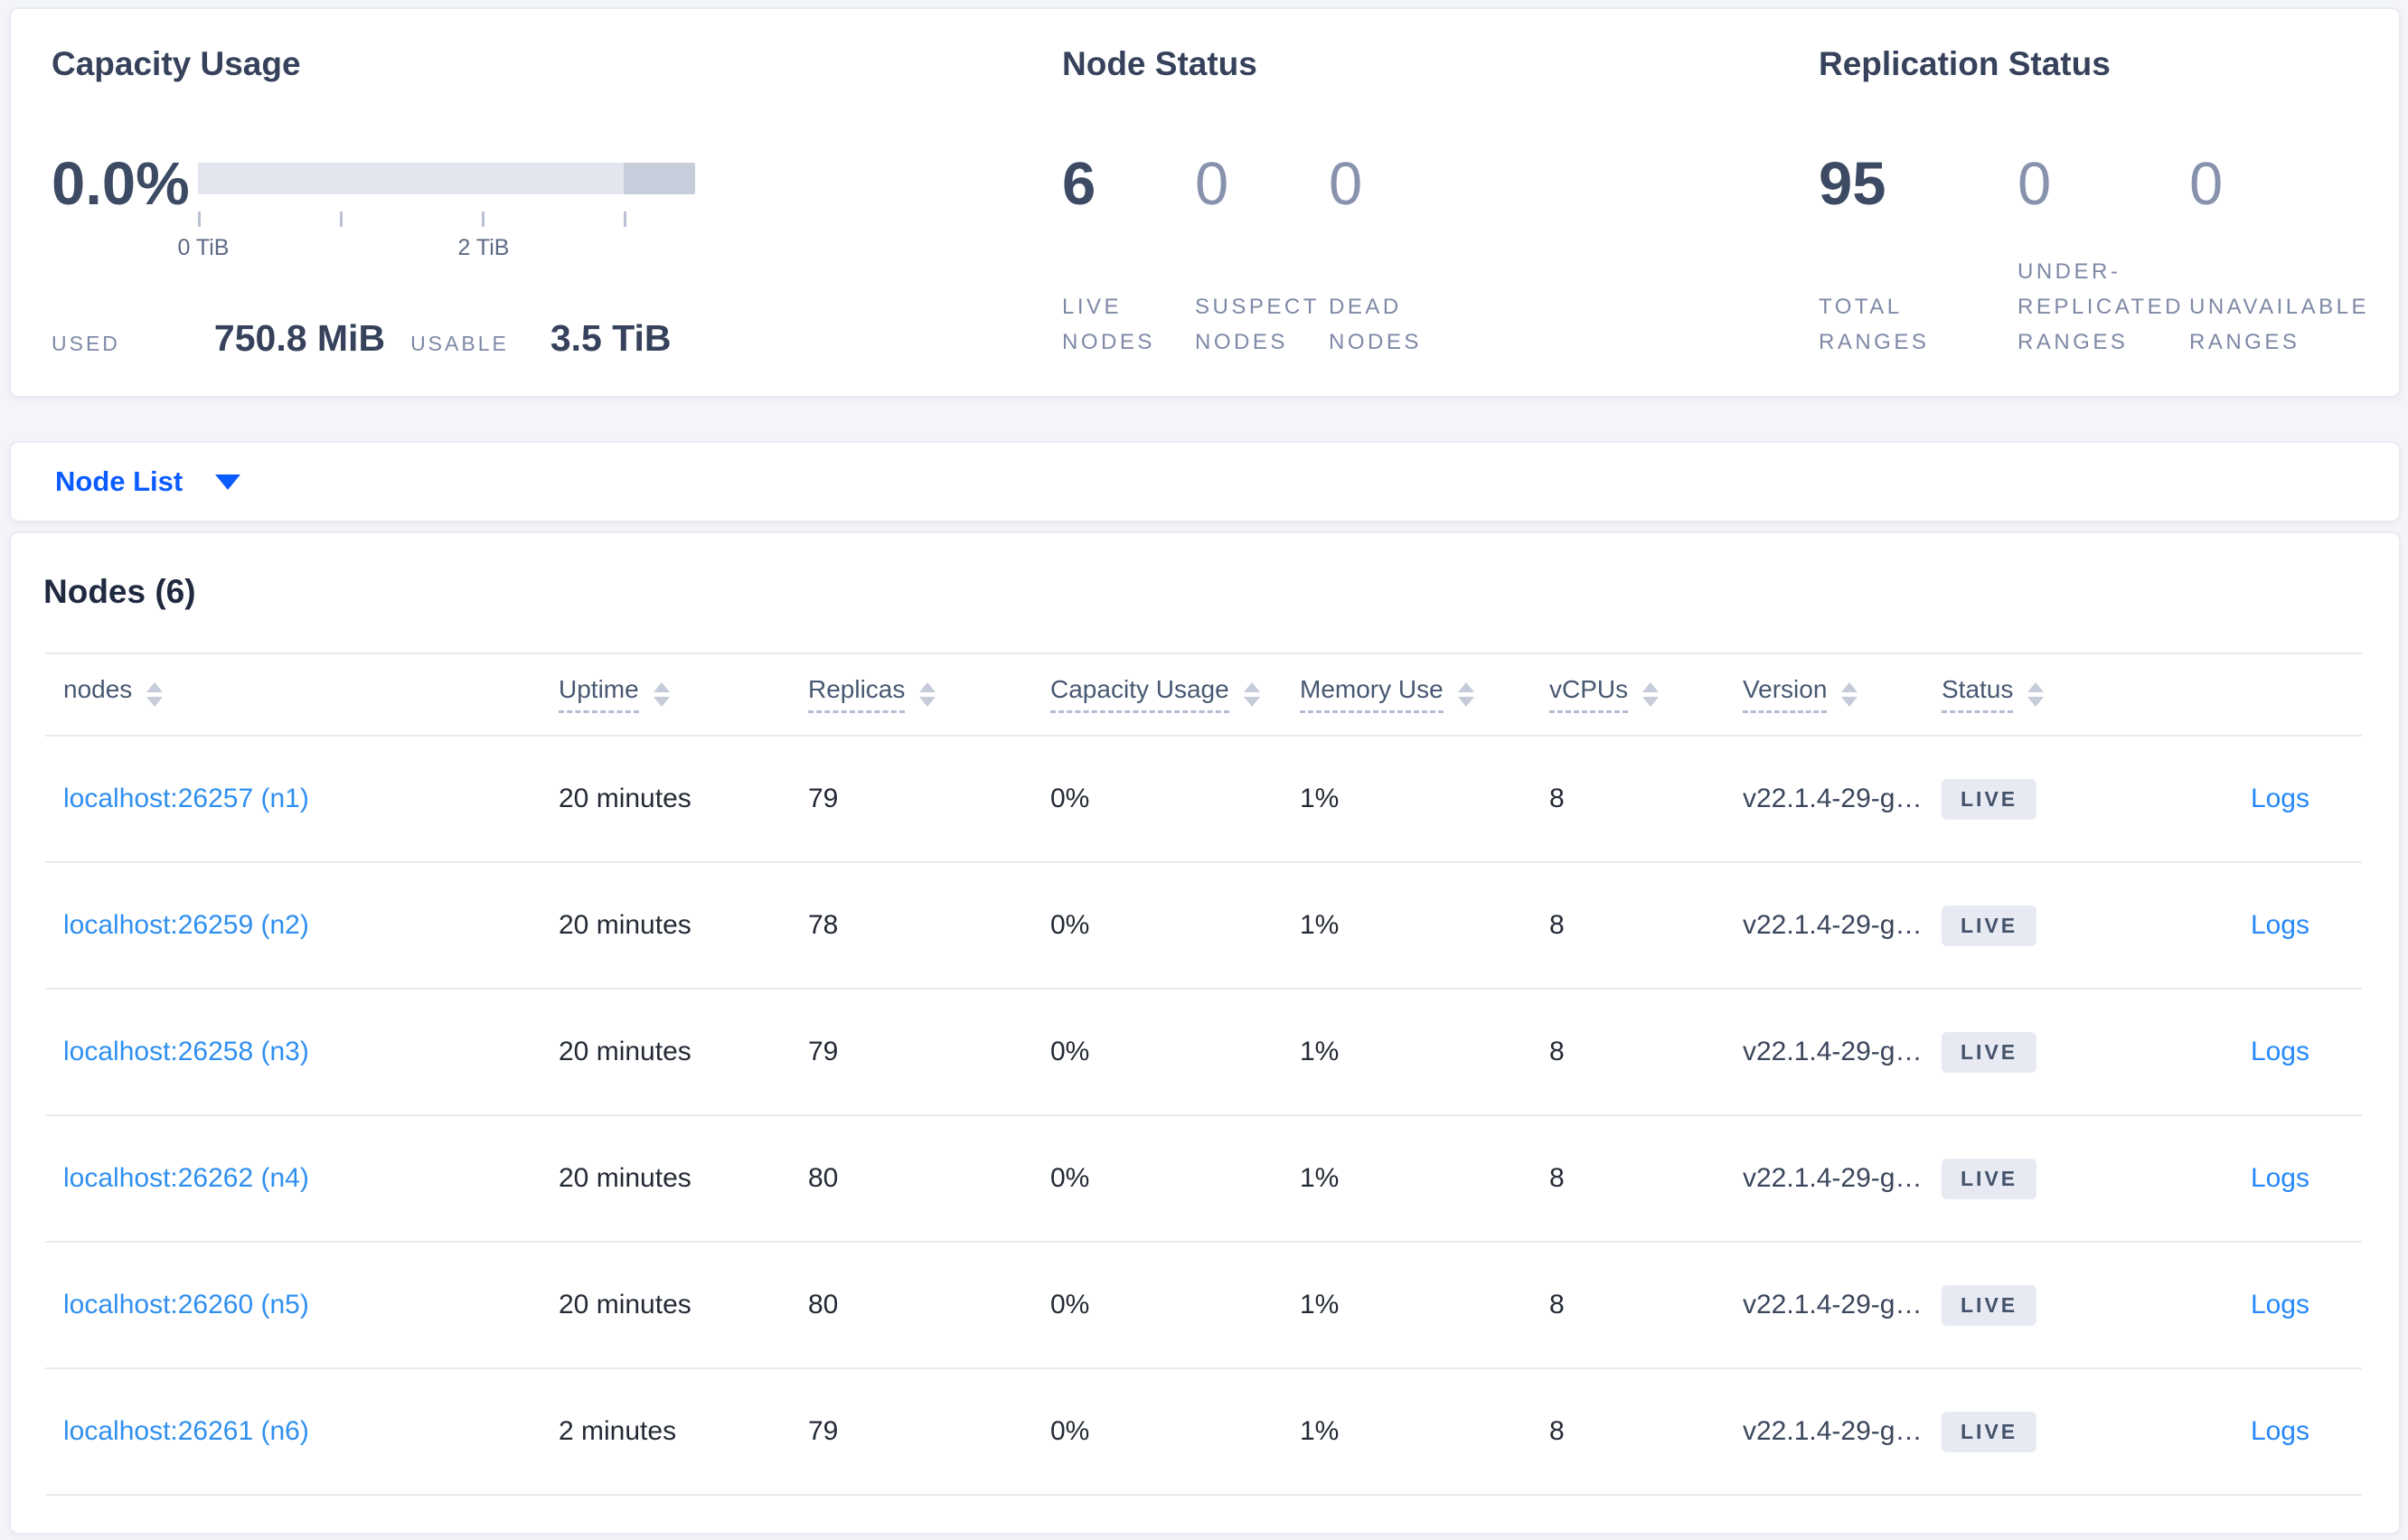 This screenshot has width=2408, height=1540. I want to click on uptime-cell: 2 minutes, so click(618, 1431).